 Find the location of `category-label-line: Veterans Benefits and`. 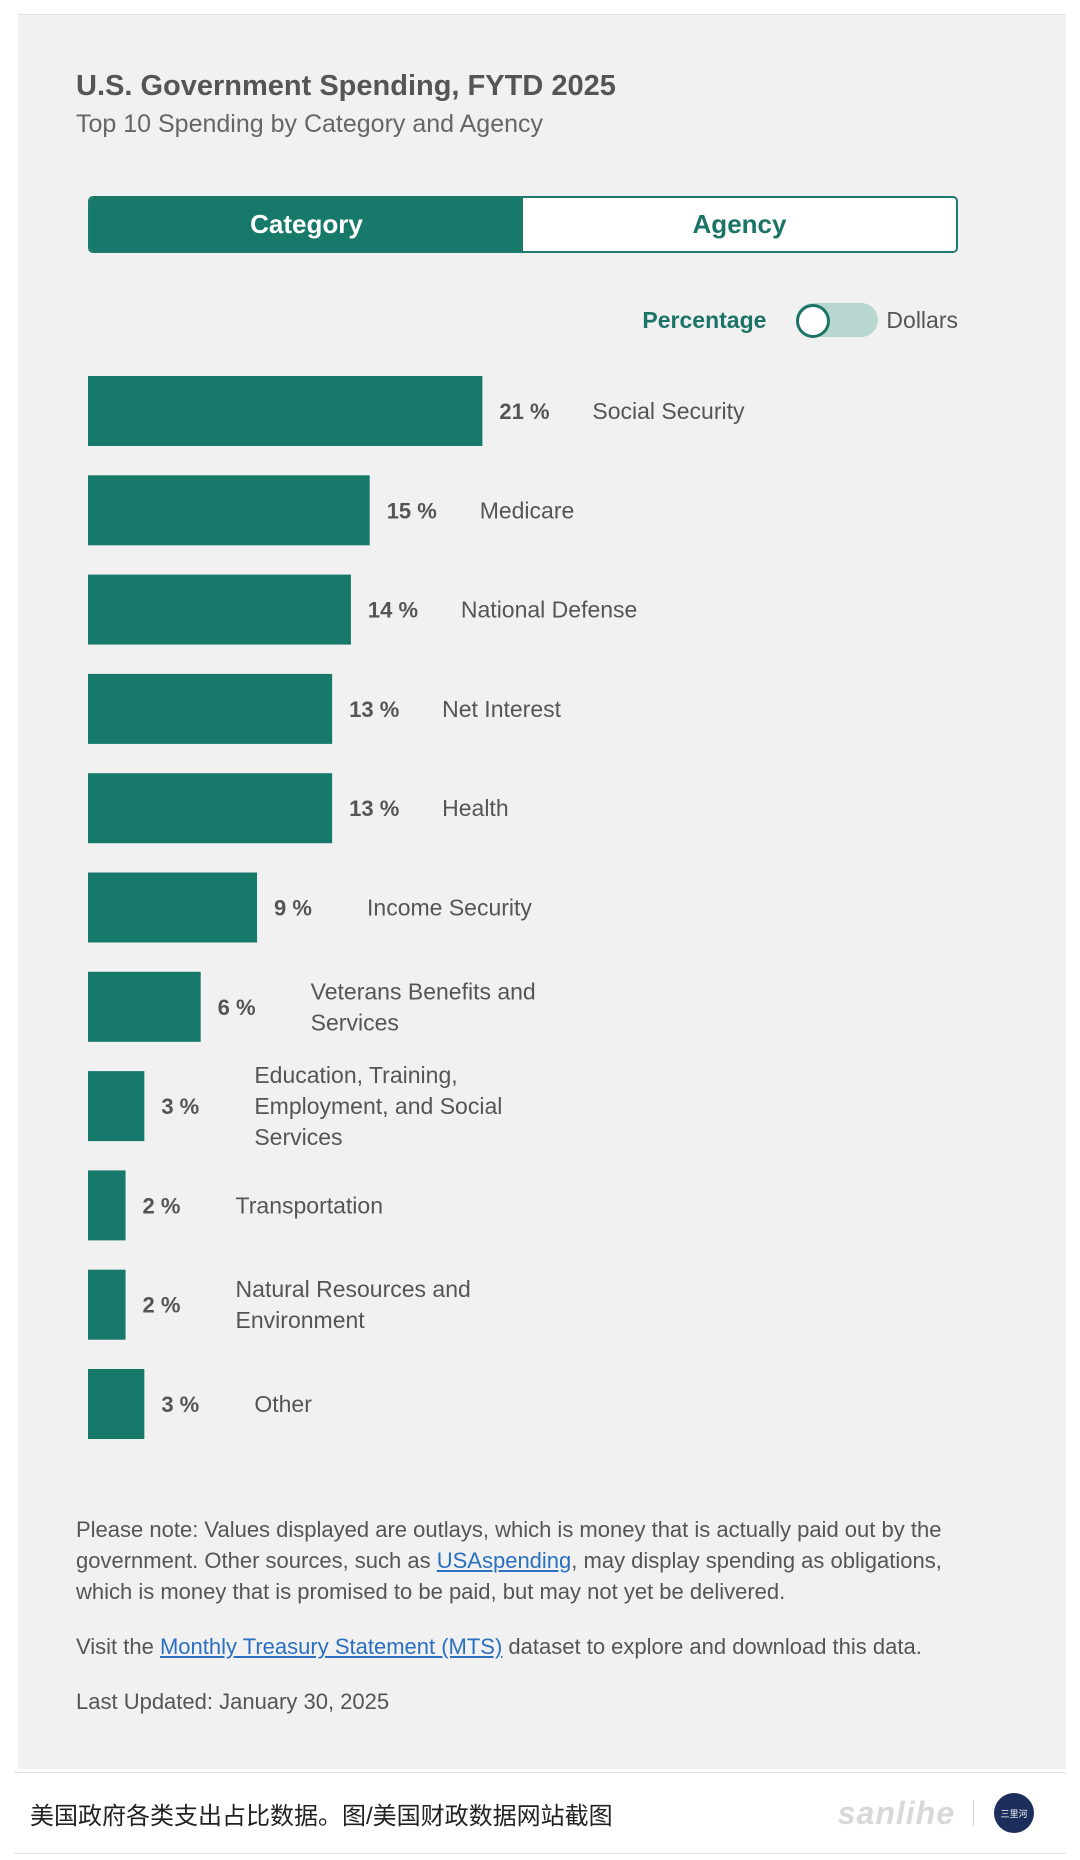

category-label-line: Veterans Benefits and is located at coordinates (423, 991).